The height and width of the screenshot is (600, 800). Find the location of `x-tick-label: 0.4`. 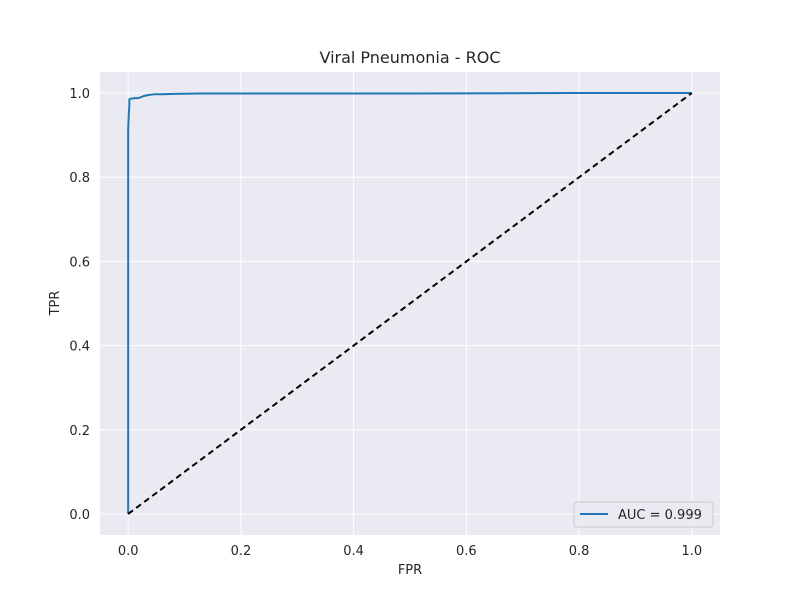

x-tick-label: 0.4 is located at coordinates (353, 551).